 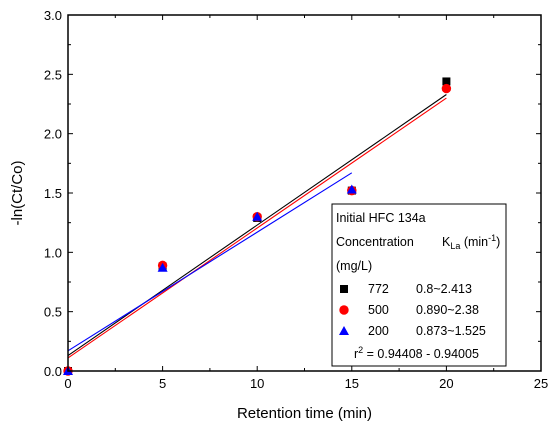 I want to click on y-axis-label: -ln(Ct/Co), so click(x=17, y=192).